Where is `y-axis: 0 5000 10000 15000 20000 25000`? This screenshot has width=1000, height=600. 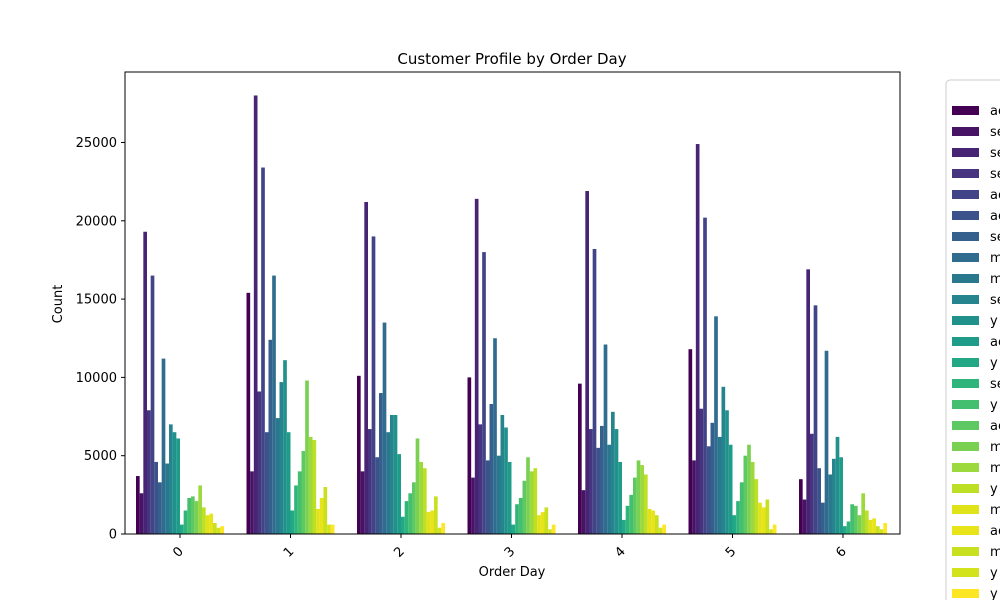 y-axis: 0 5000 10000 15000 20000 25000 is located at coordinates (100, 339).